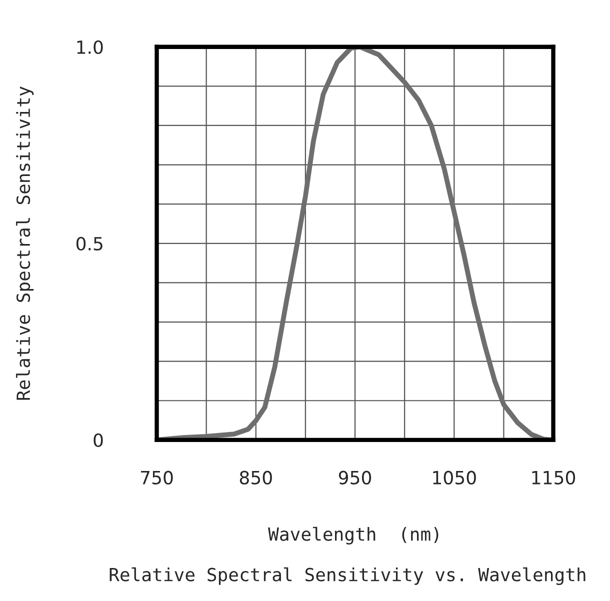 This screenshot has height=601, width=610. What do you see at coordinates (256, 477) in the screenshot?
I see `x-tick-label: 850` at bounding box center [256, 477].